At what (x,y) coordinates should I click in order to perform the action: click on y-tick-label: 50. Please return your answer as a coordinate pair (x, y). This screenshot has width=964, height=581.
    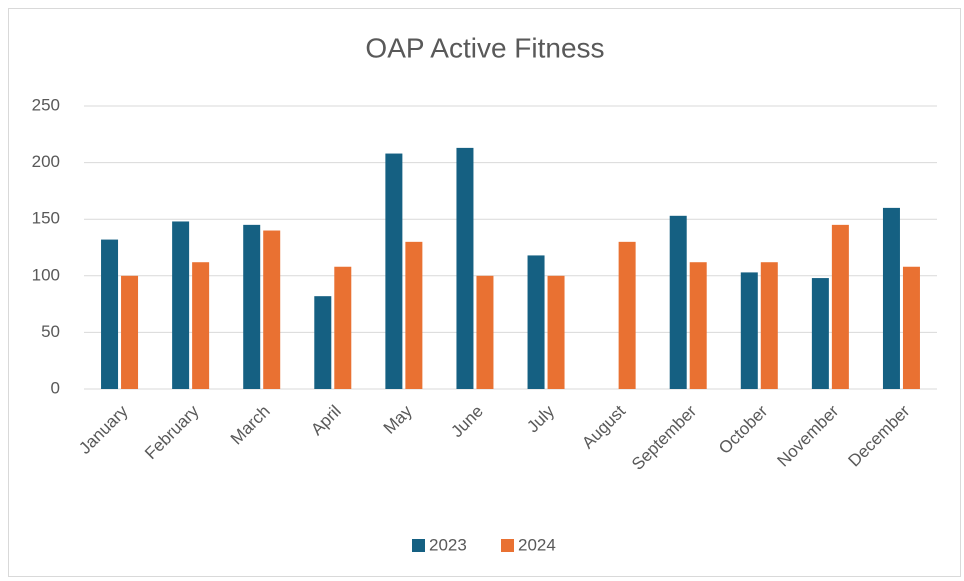
    Looking at the image, I should click on (50, 331).